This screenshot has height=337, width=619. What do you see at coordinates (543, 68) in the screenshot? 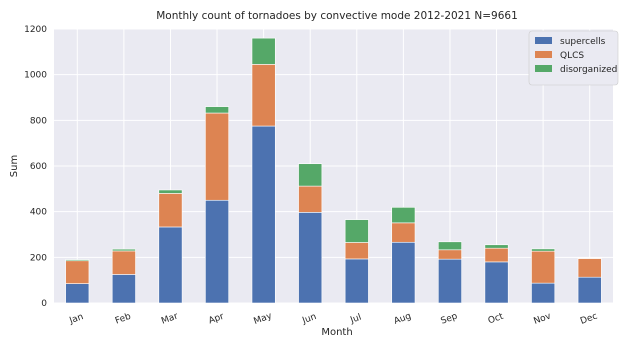
I see `legend-swatch-disorganized` at bounding box center [543, 68].